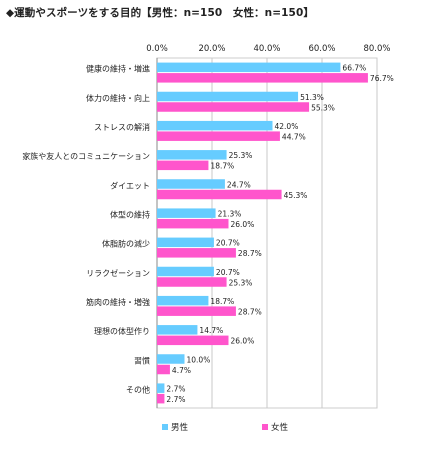  Describe the element at coordinates (266, 49) in the screenshot. I see `x-tick-label: 40.0%` at that location.